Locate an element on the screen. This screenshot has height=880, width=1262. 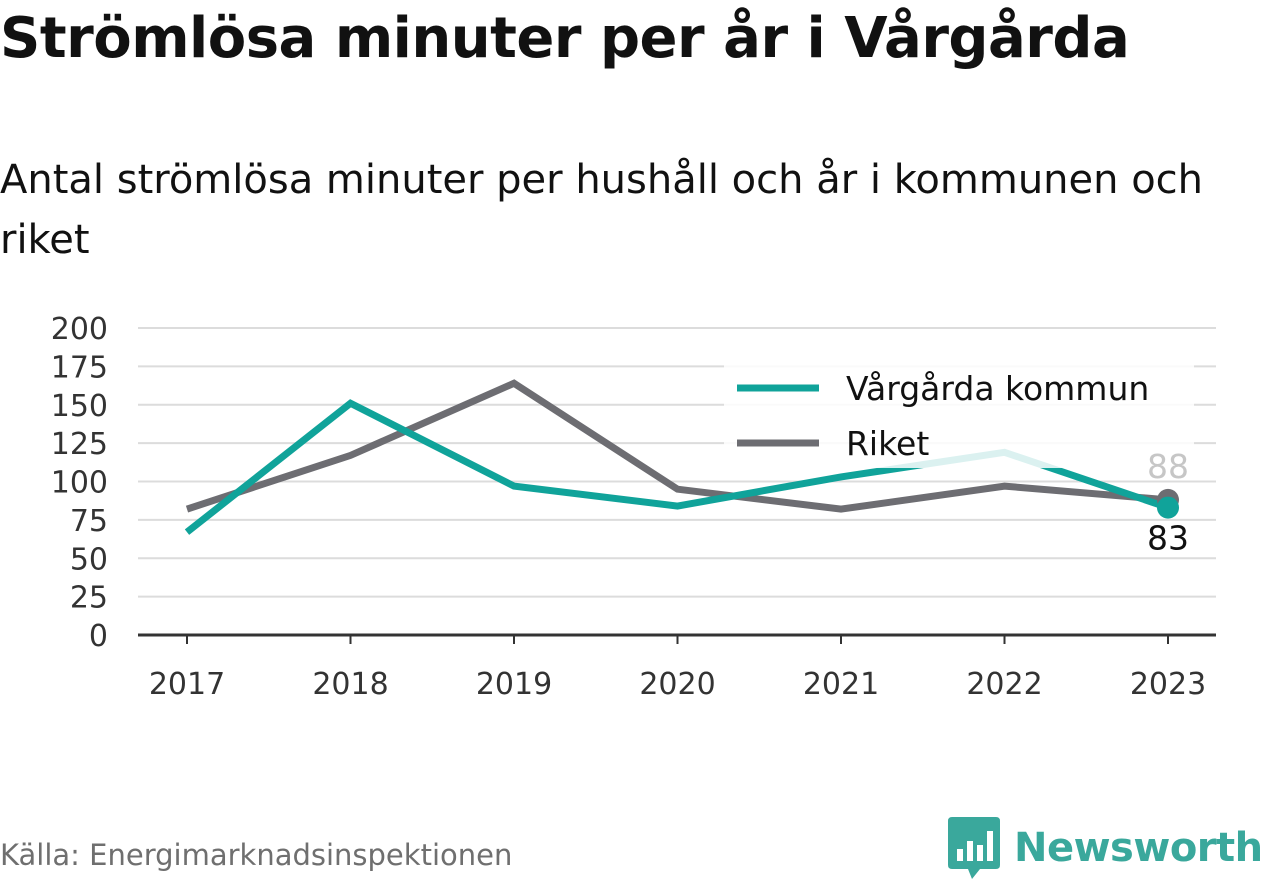
y-tick-label: 125 is located at coordinates (79, 444).